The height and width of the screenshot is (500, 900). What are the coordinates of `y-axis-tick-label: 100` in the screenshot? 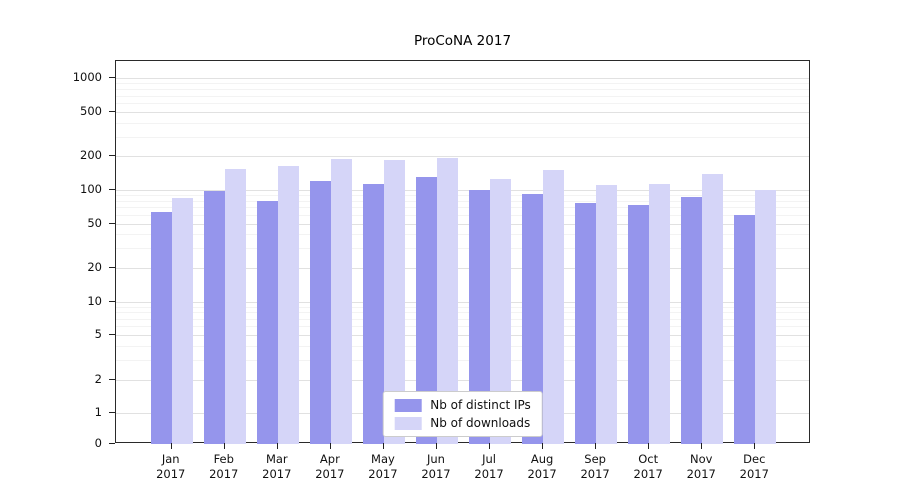 It's located at (91, 188).